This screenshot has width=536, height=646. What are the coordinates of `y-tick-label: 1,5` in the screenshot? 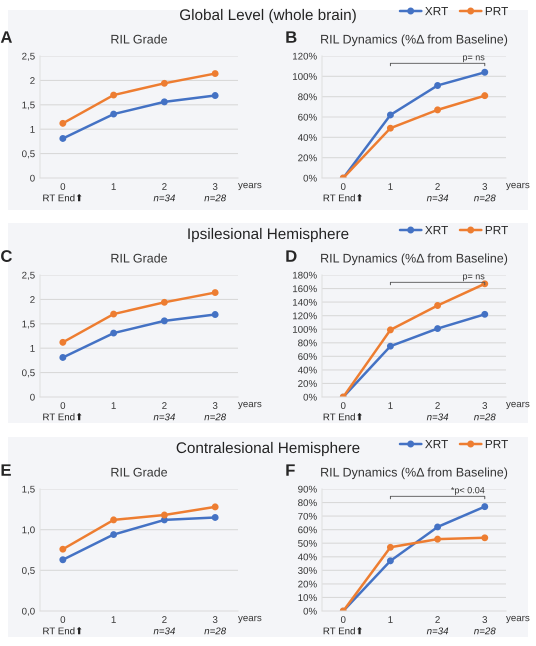 It's located at (28, 490).